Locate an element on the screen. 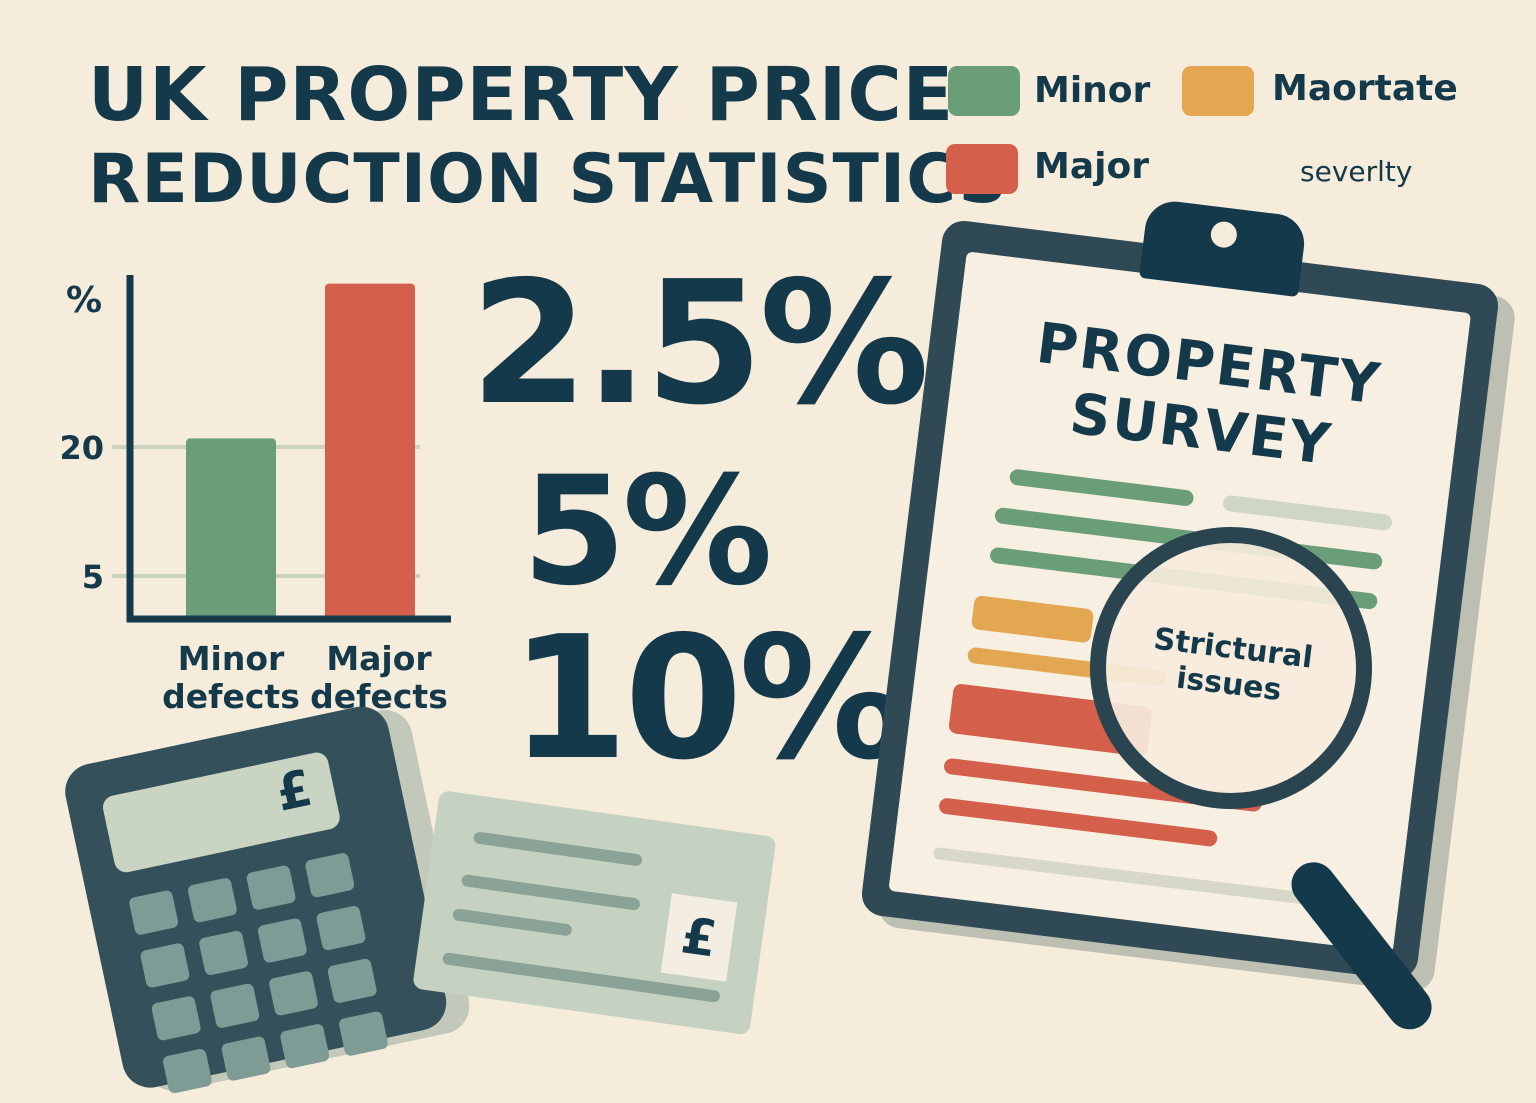 The height and width of the screenshot is (1103, 1536). legend-label-minor: Minor is located at coordinates (1092, 90).